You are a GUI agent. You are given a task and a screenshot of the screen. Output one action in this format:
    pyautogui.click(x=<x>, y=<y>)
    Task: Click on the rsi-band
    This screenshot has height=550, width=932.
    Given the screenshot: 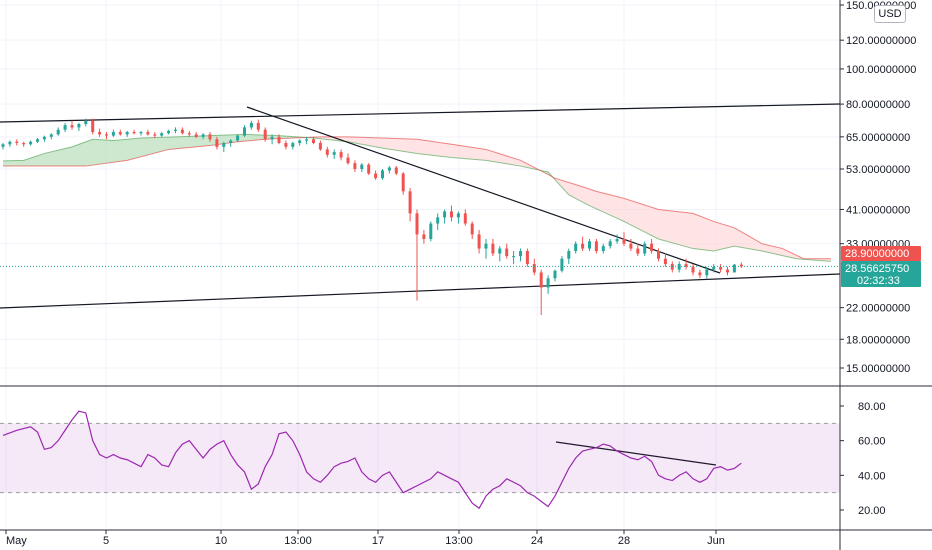 What is the action you would take?
    pyautogui.click(x=420, y=458)
    